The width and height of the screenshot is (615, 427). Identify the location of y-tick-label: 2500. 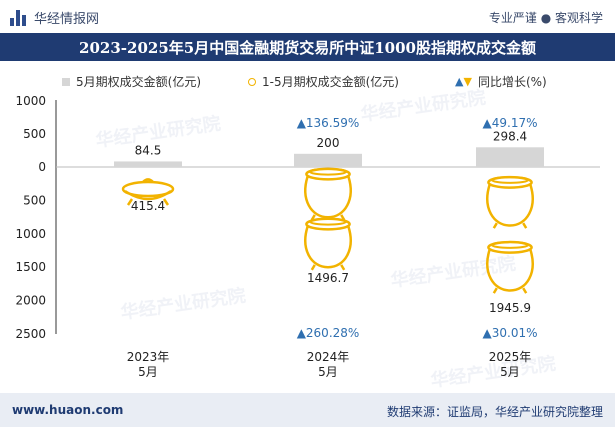
(30, 334).